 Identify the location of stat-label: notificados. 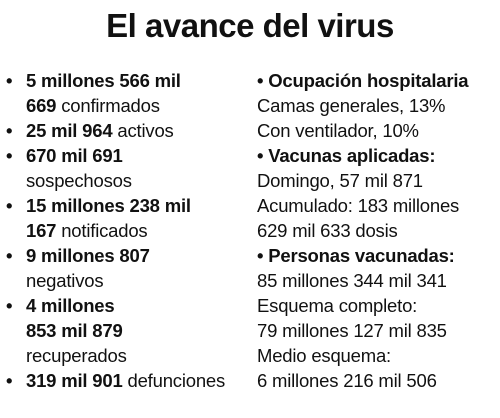
(102, 230).